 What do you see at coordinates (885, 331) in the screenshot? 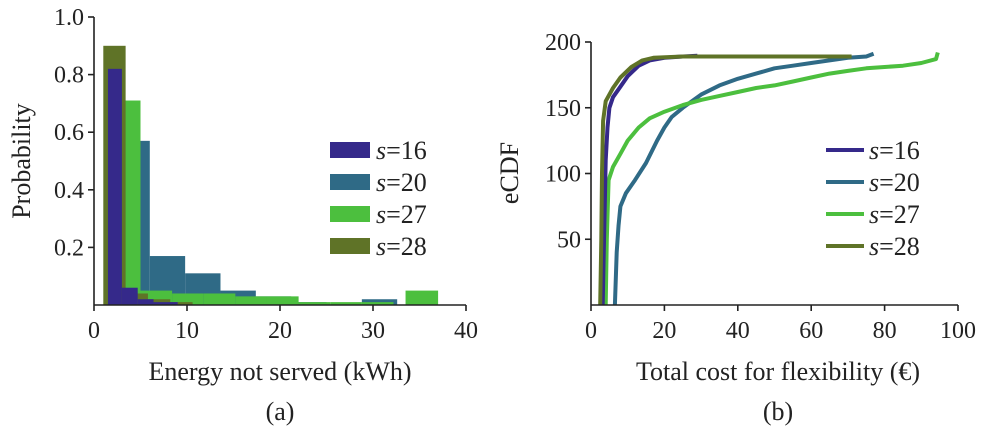
I see `x-tick-label: 80` at bounding box center [885, 331].